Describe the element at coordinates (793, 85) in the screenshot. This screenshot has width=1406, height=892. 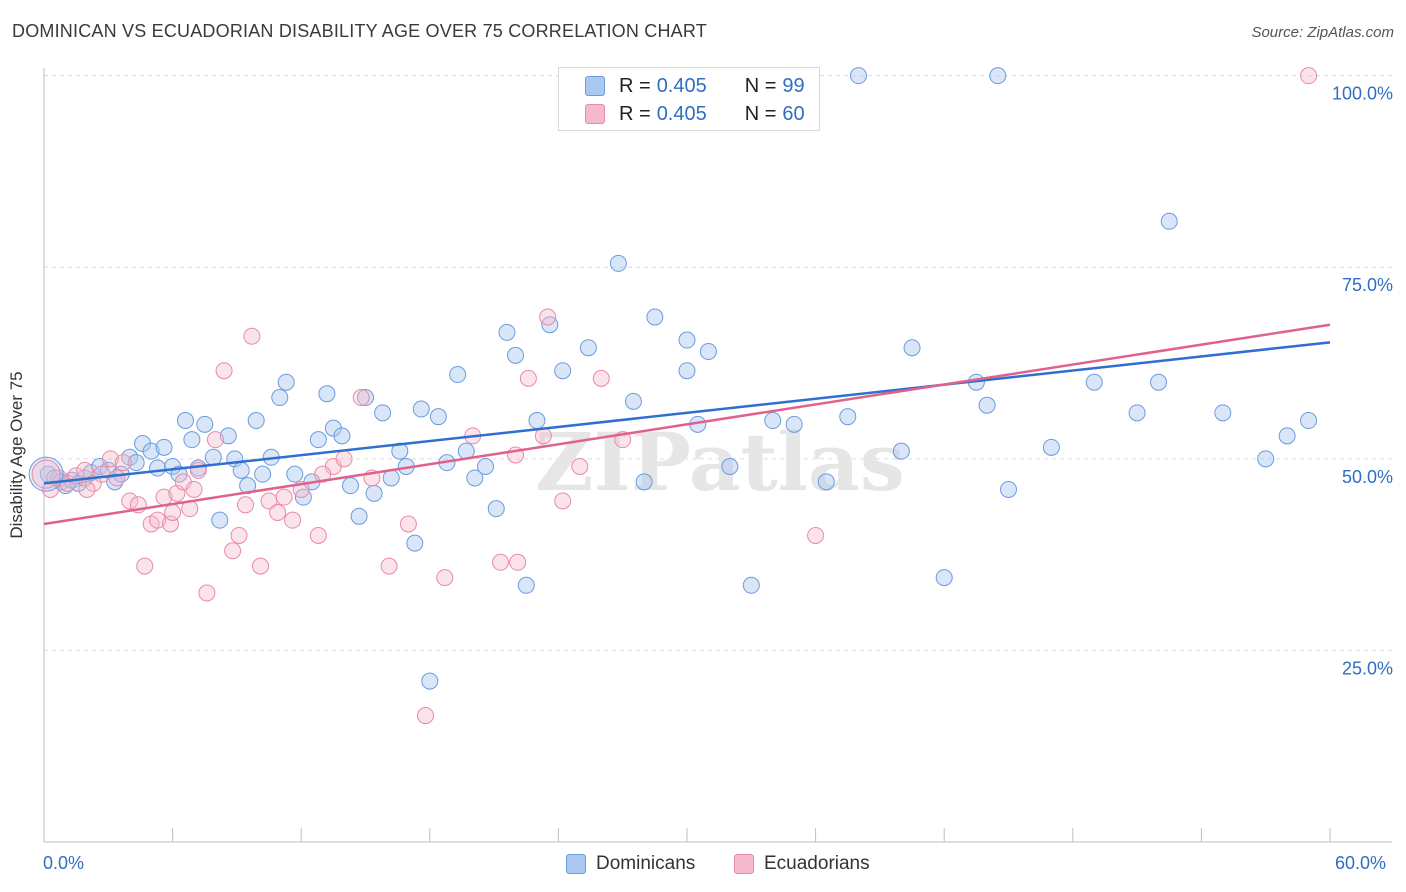
I see `legend-n-value: 99` at that location.